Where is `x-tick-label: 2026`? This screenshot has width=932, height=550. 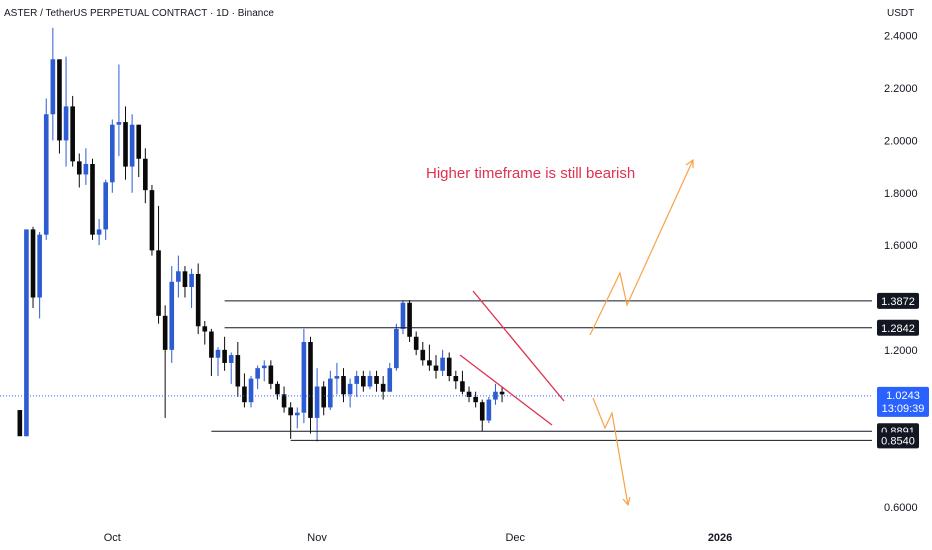
x-tick-label: 2026 is located at coordinates (720, 538).